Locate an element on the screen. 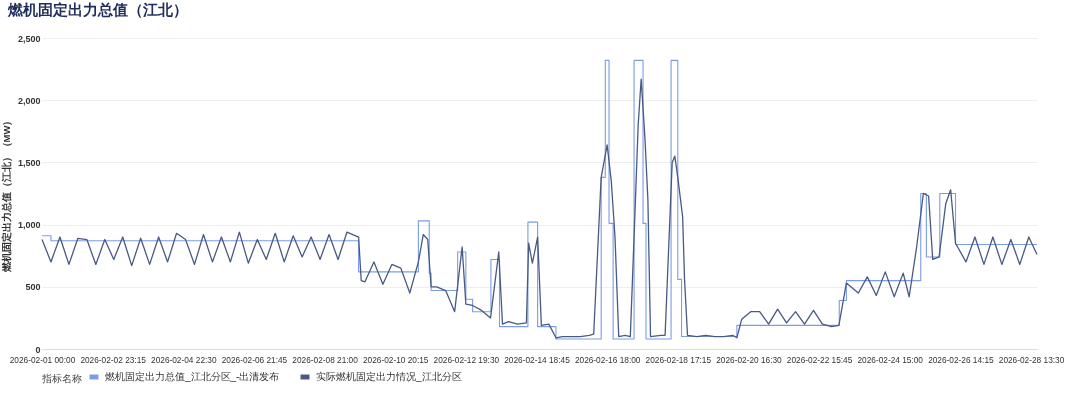 Image resolution: width=1080 pixels, height=399 pixels. legend-label: 实际燃机固定出力情况_江北分区 is located at coordinates (389, 376).